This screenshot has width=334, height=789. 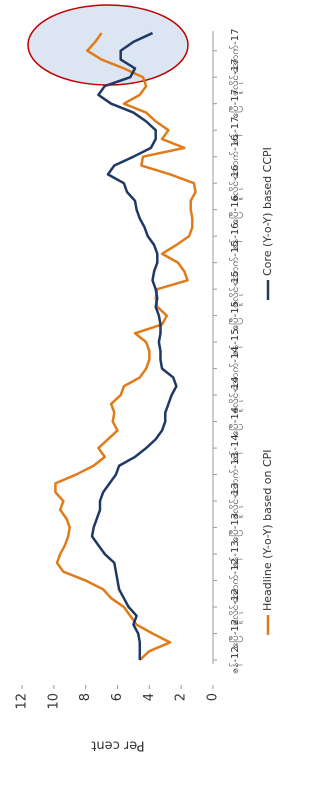 I want to click on y-tick-label: 4, so click(x=149, y=697).